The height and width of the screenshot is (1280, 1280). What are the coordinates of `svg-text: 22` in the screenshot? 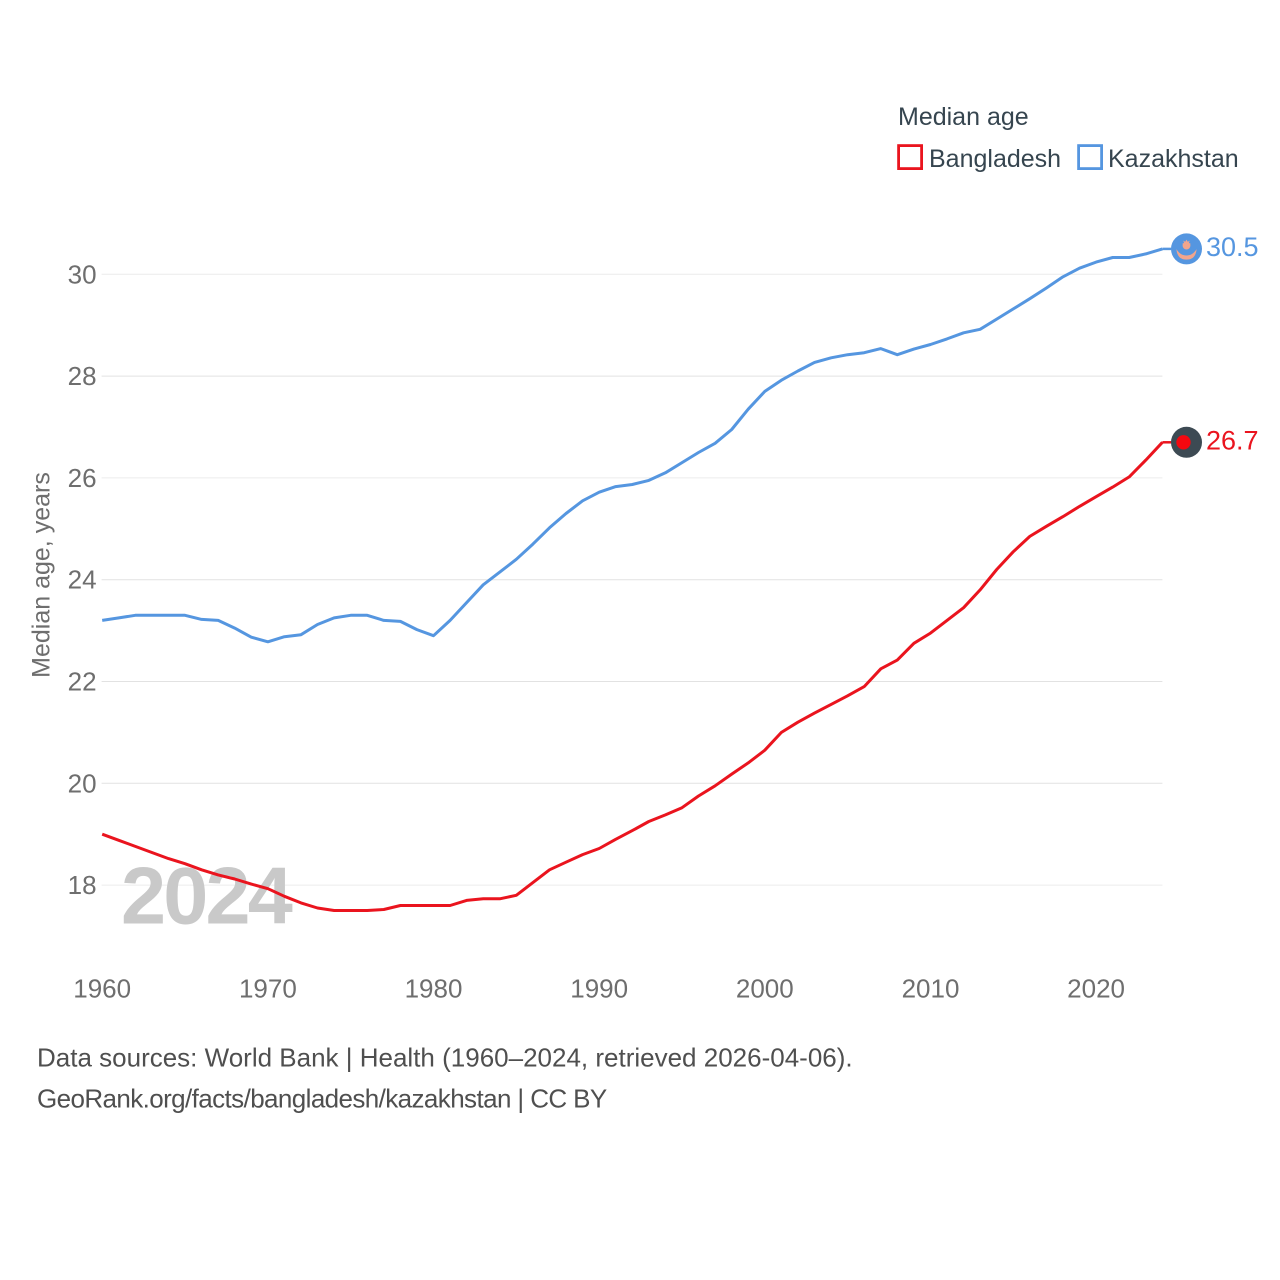 It's located at (82, 682).